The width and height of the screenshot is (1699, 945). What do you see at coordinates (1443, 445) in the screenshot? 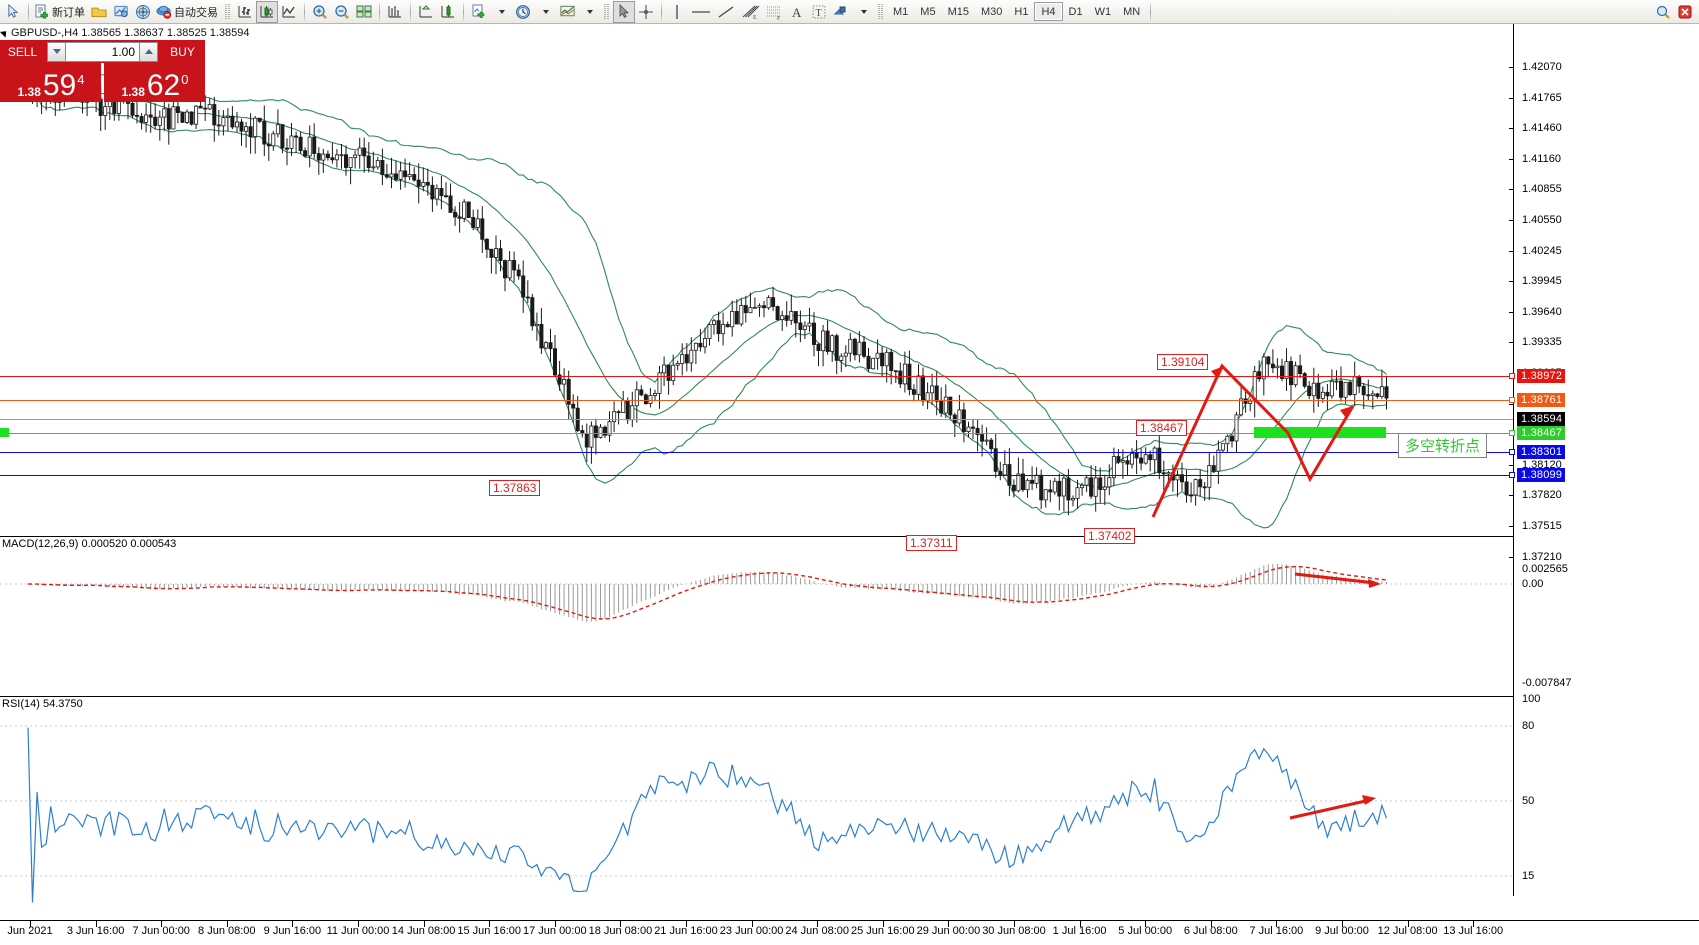
I see `trend-reversal-annotation: 多空转折点` at bounding box center [1443, 445].